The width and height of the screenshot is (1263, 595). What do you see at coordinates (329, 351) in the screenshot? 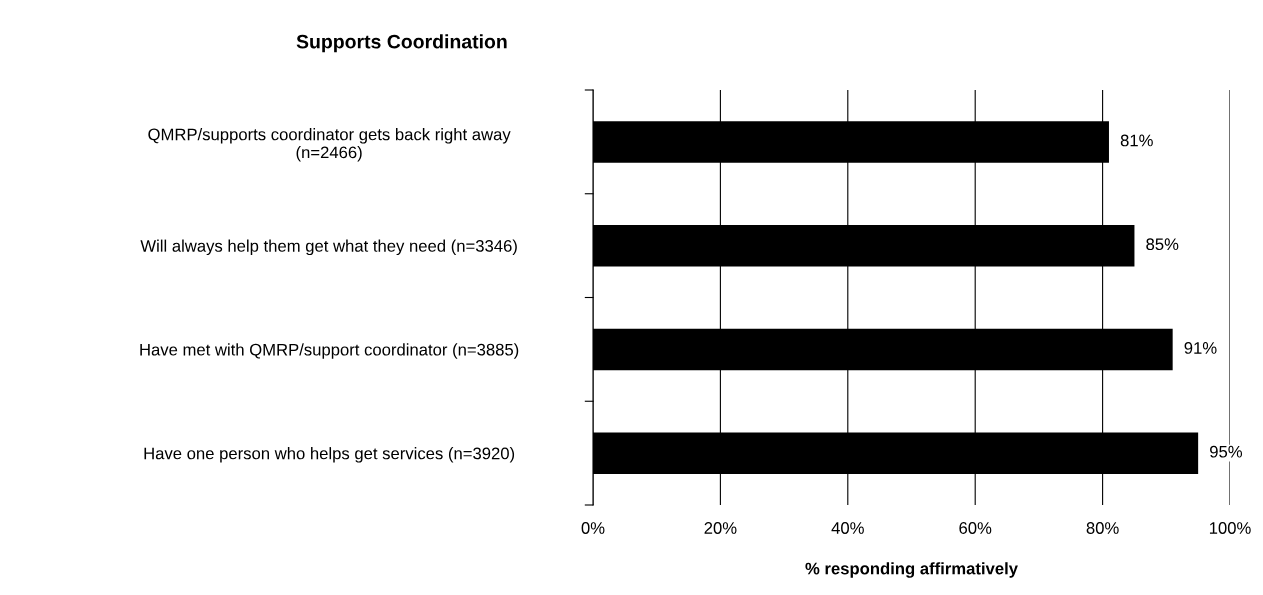
I see `y-tick-label: Have met with QMRP/support coordinator (n=3885)` at bounding box center [329, 351].